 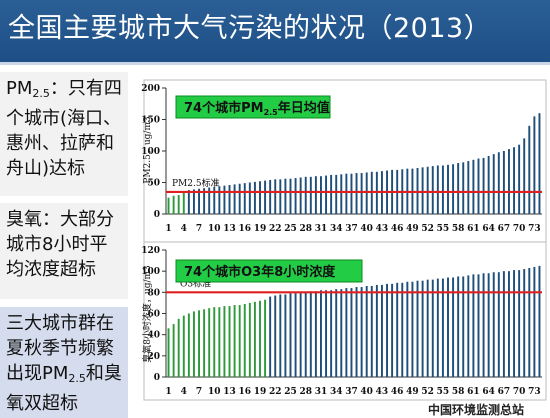 I want to click on o3-xtick-label: 52, so click(x=427, y=392).